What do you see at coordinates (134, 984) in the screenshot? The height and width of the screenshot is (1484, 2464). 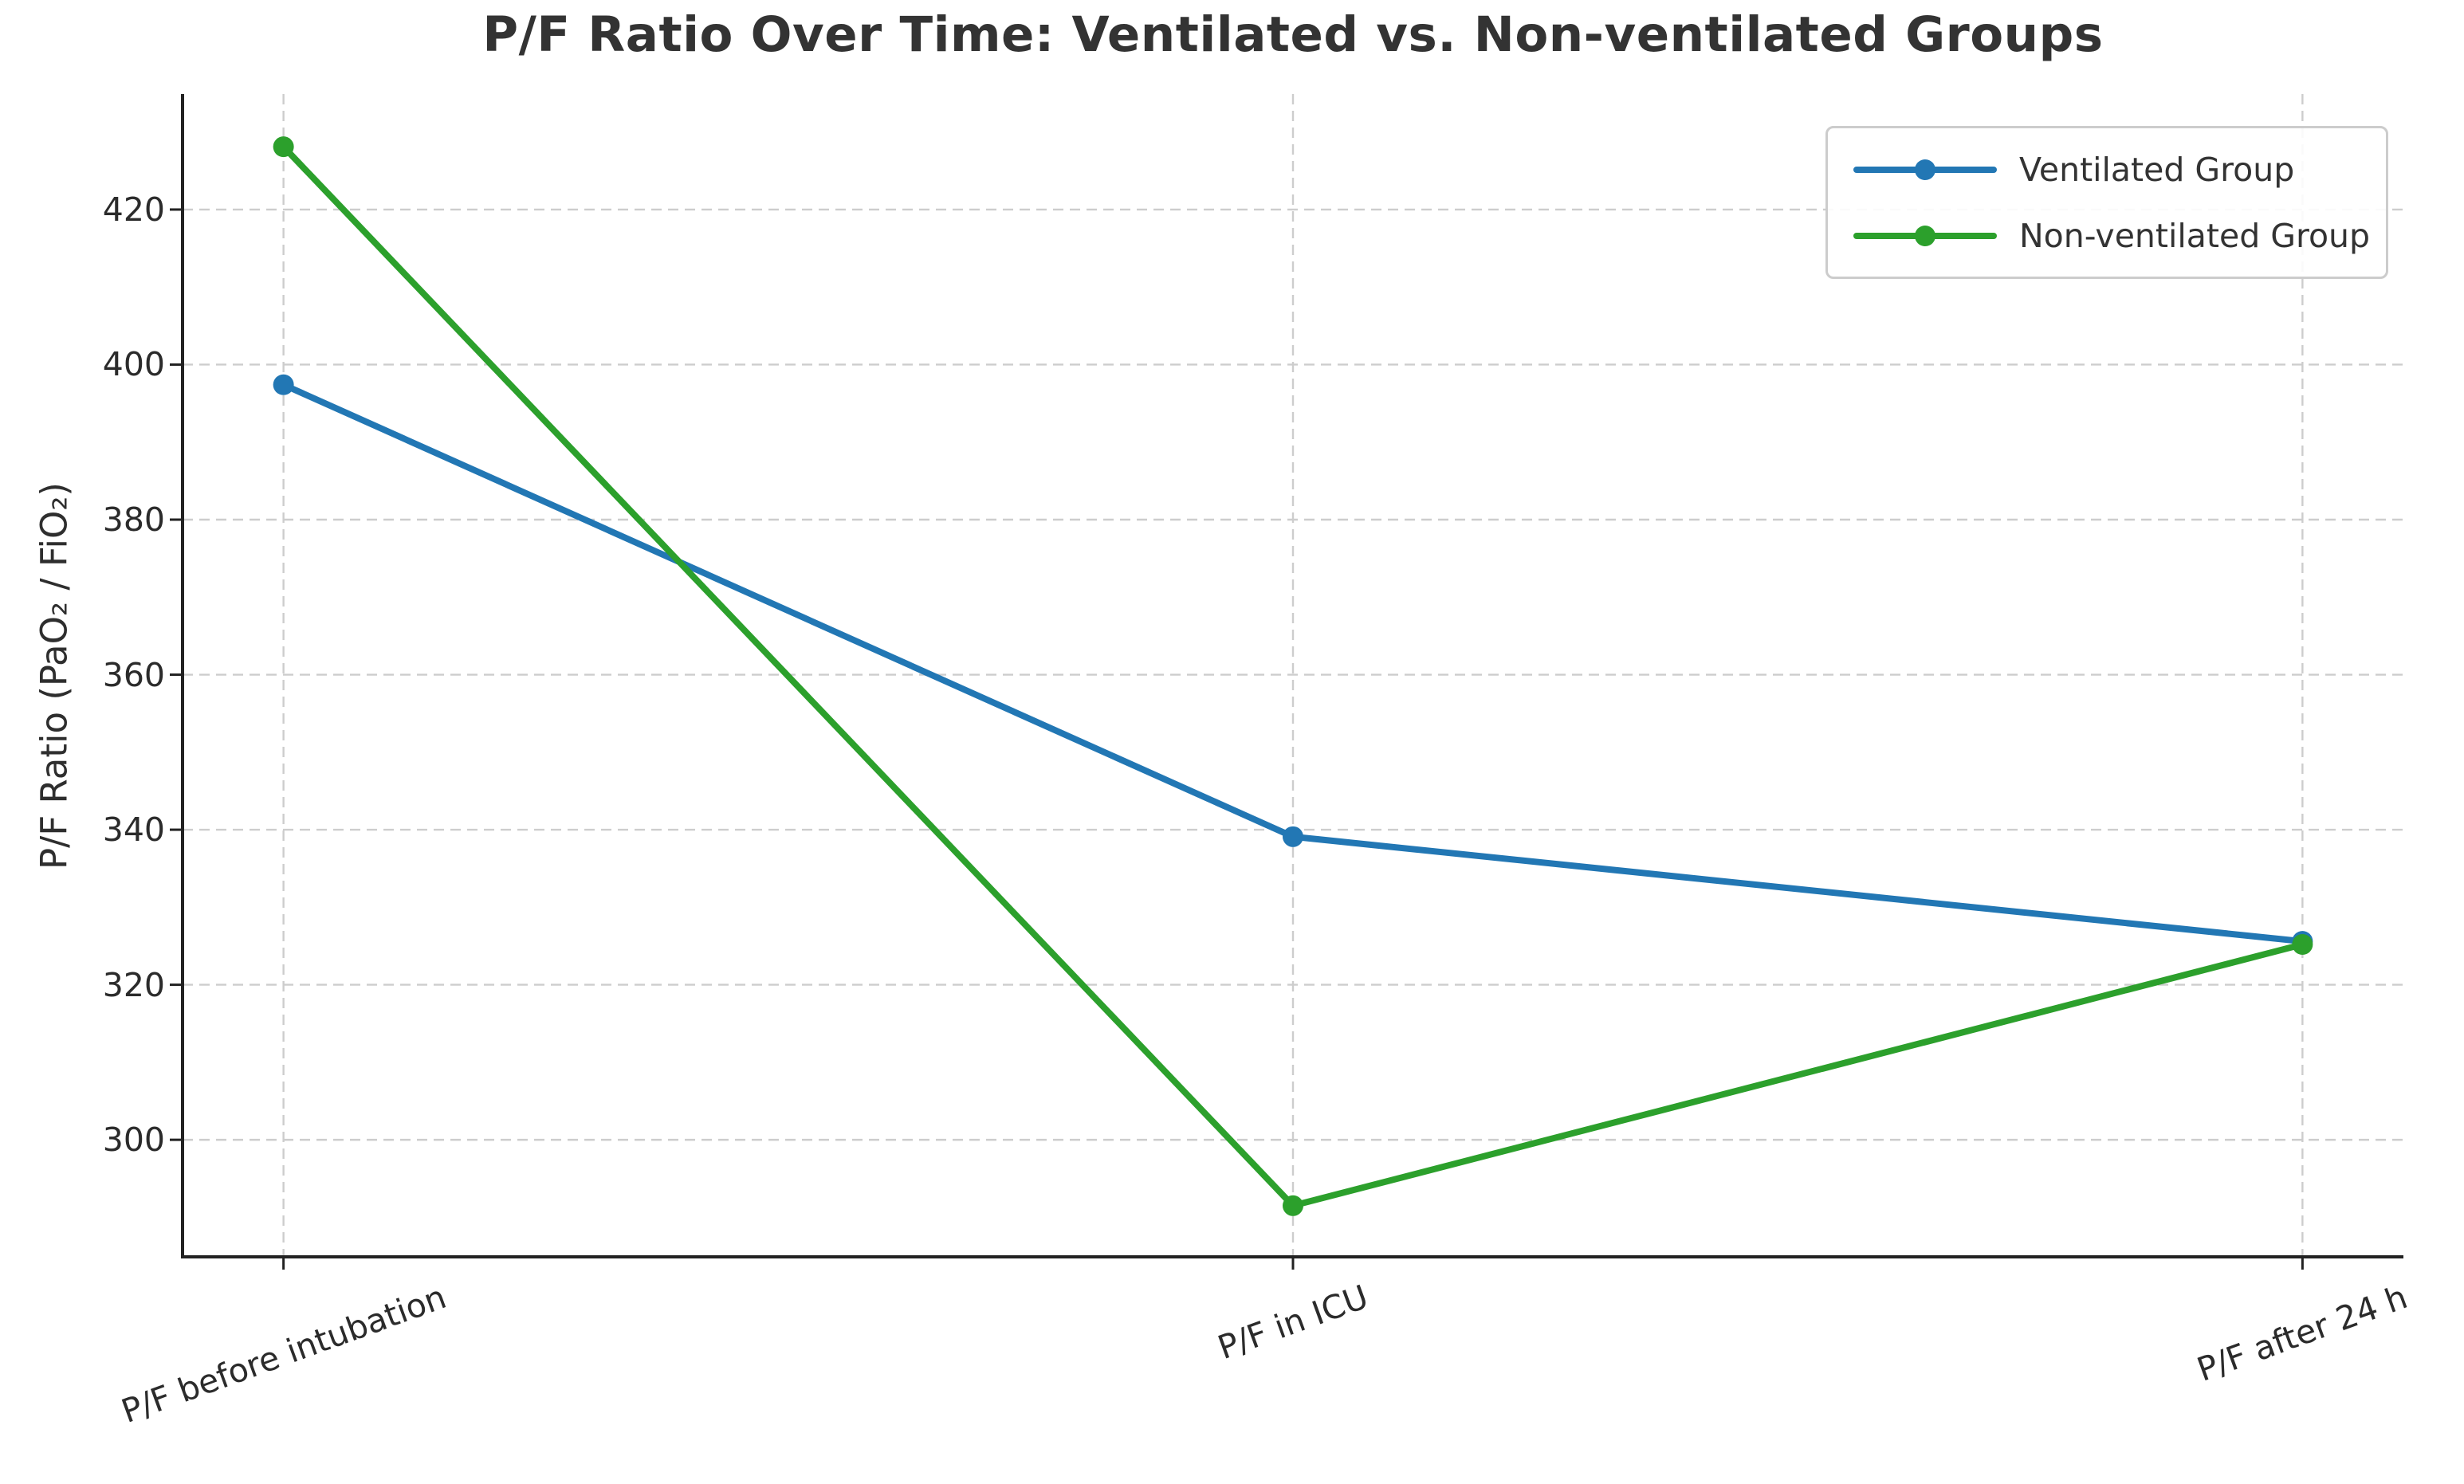 I see `y-tick-label: 320` at bounding box center [134, 984].